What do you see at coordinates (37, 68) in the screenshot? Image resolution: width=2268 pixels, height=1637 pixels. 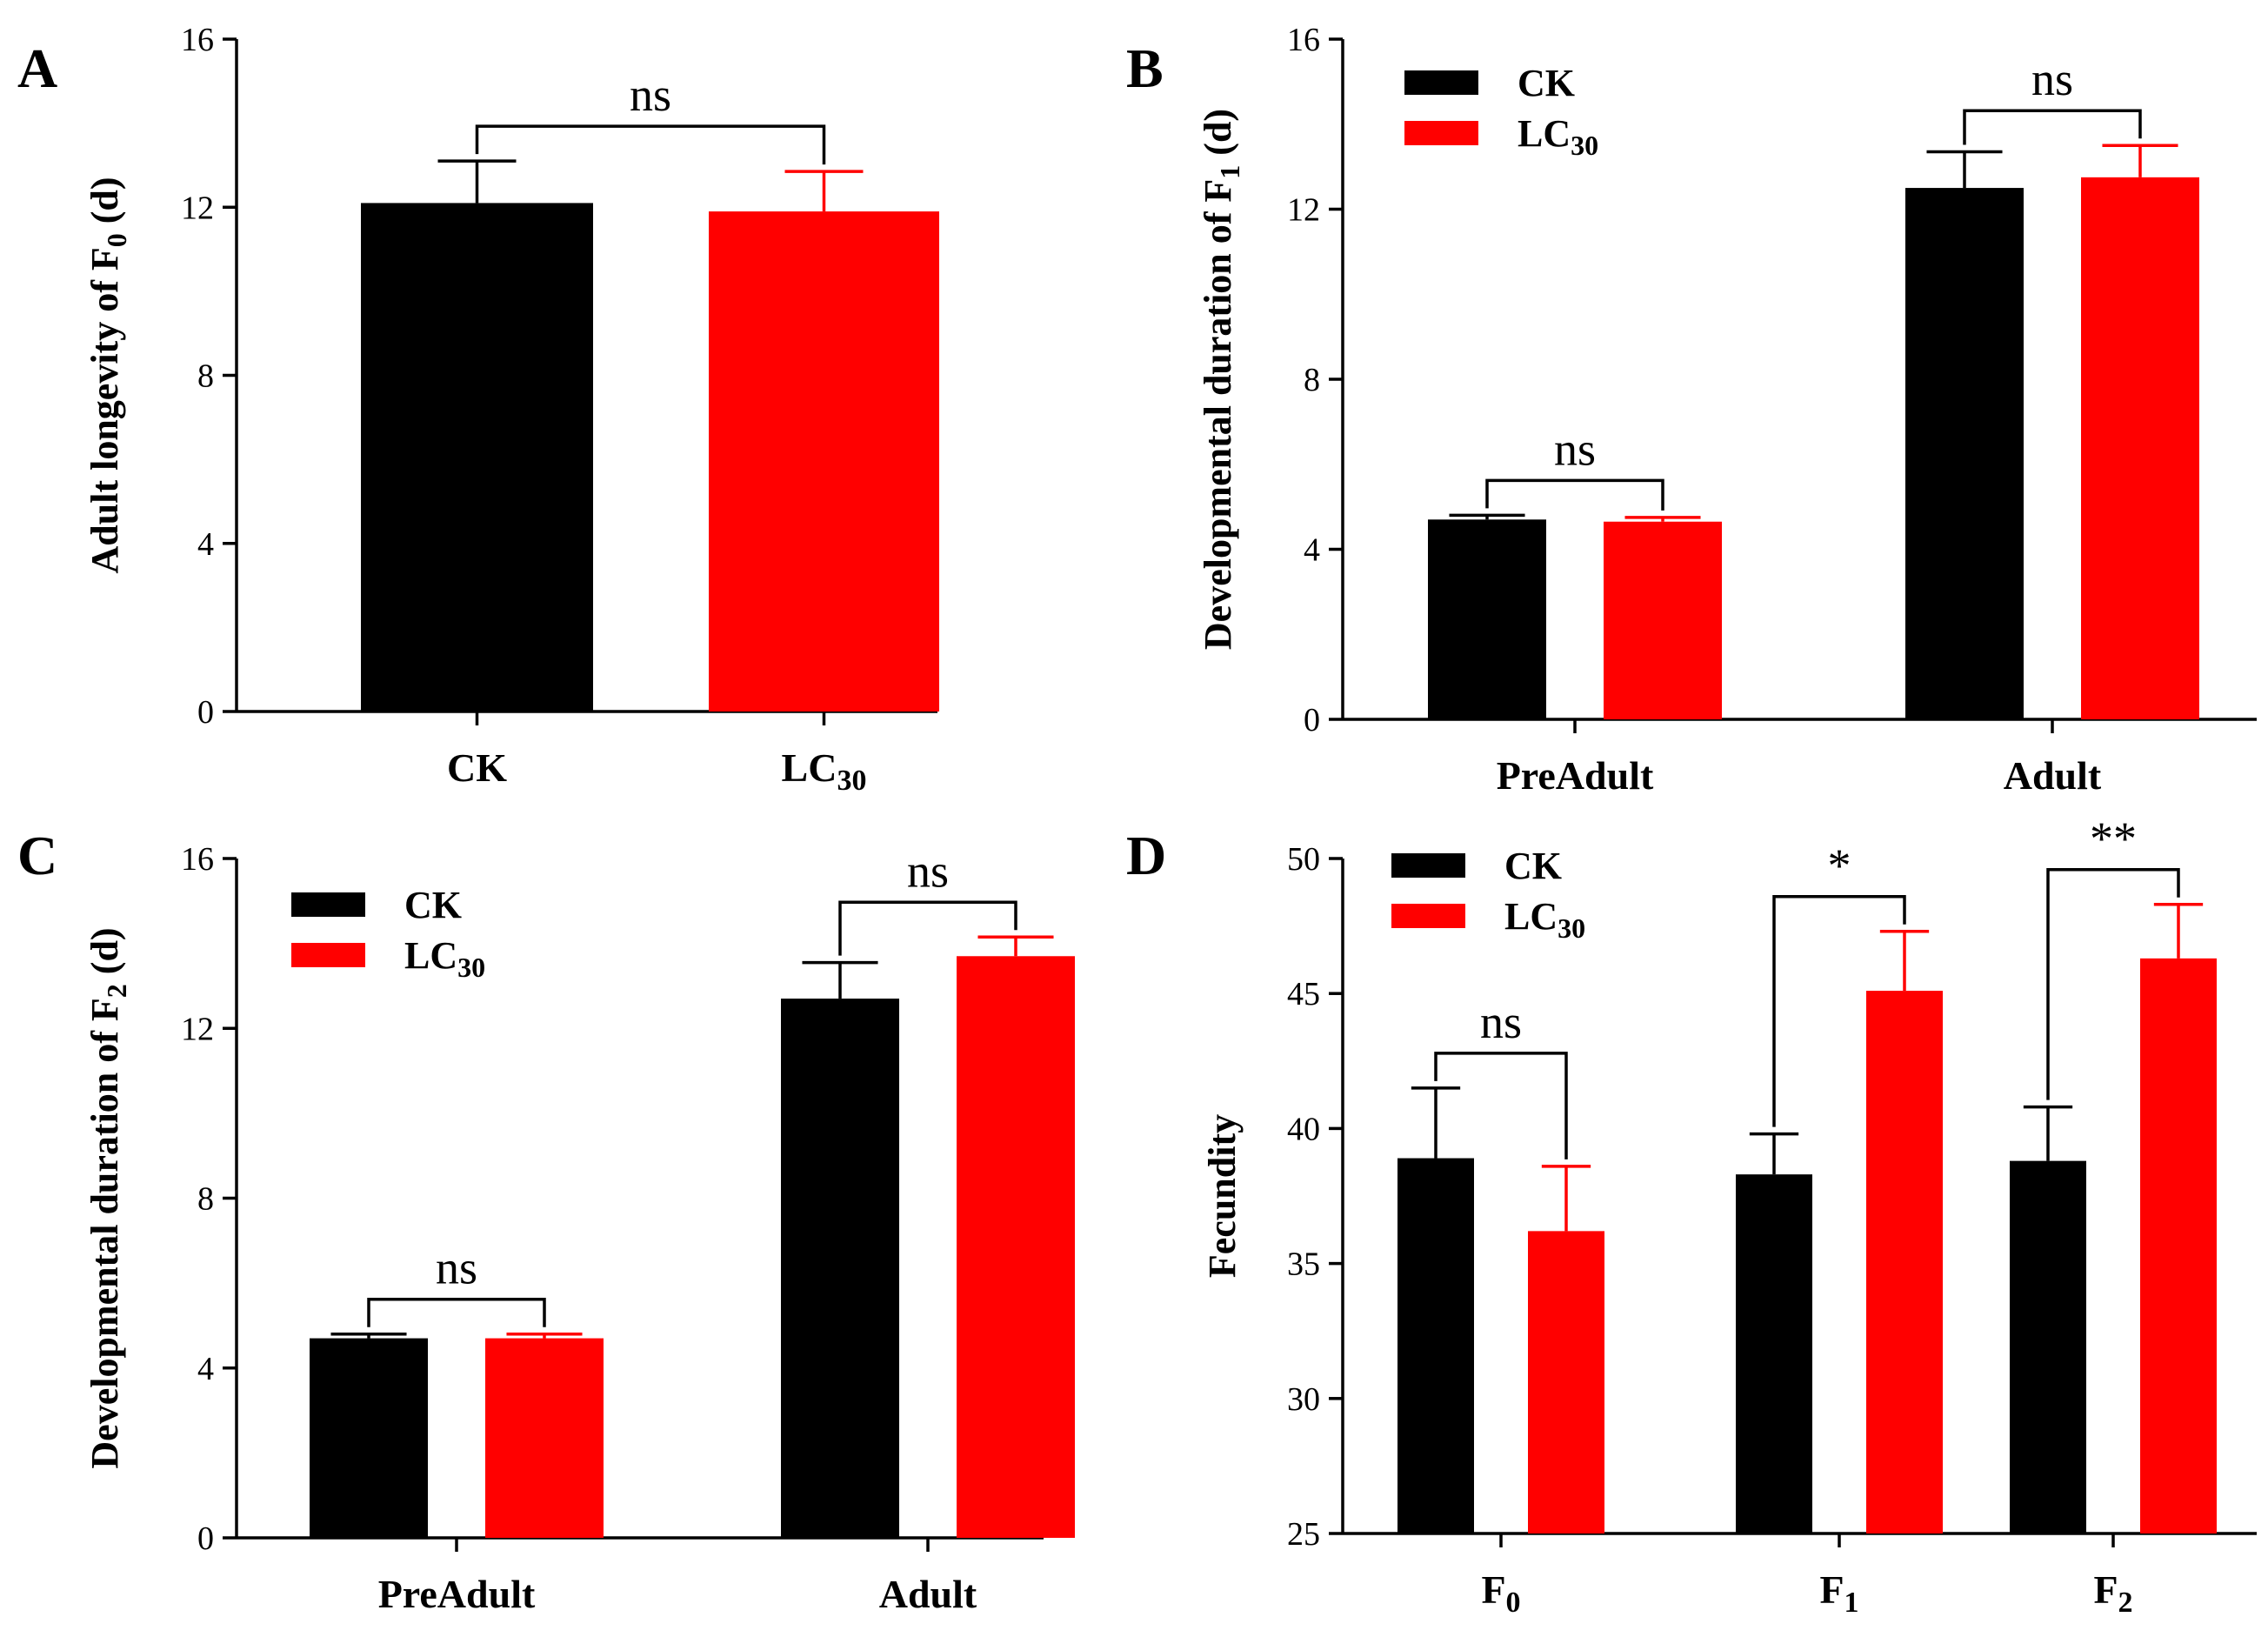 I see `panel-label-A: A` at bounding box center [37, 68].